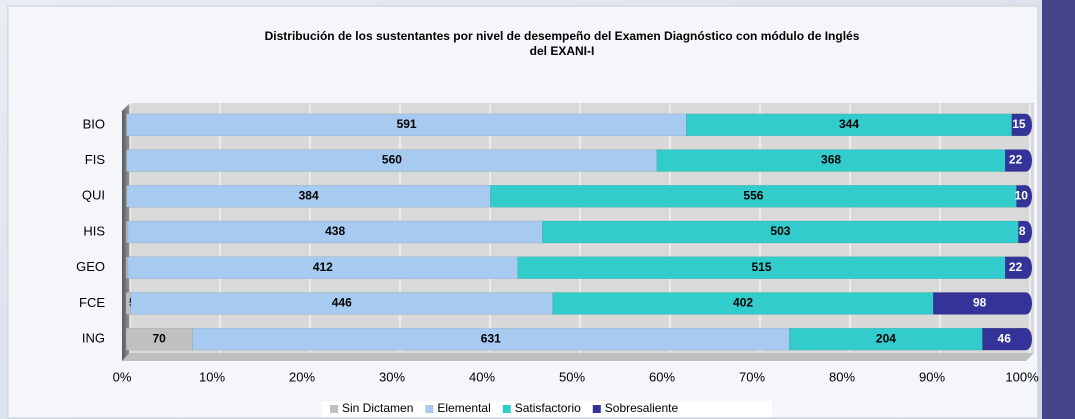 This screenshot has height=419, width=1075. Describe the element at coordinates (1058, 209) in the screenshot. I see `side-band` at that location.